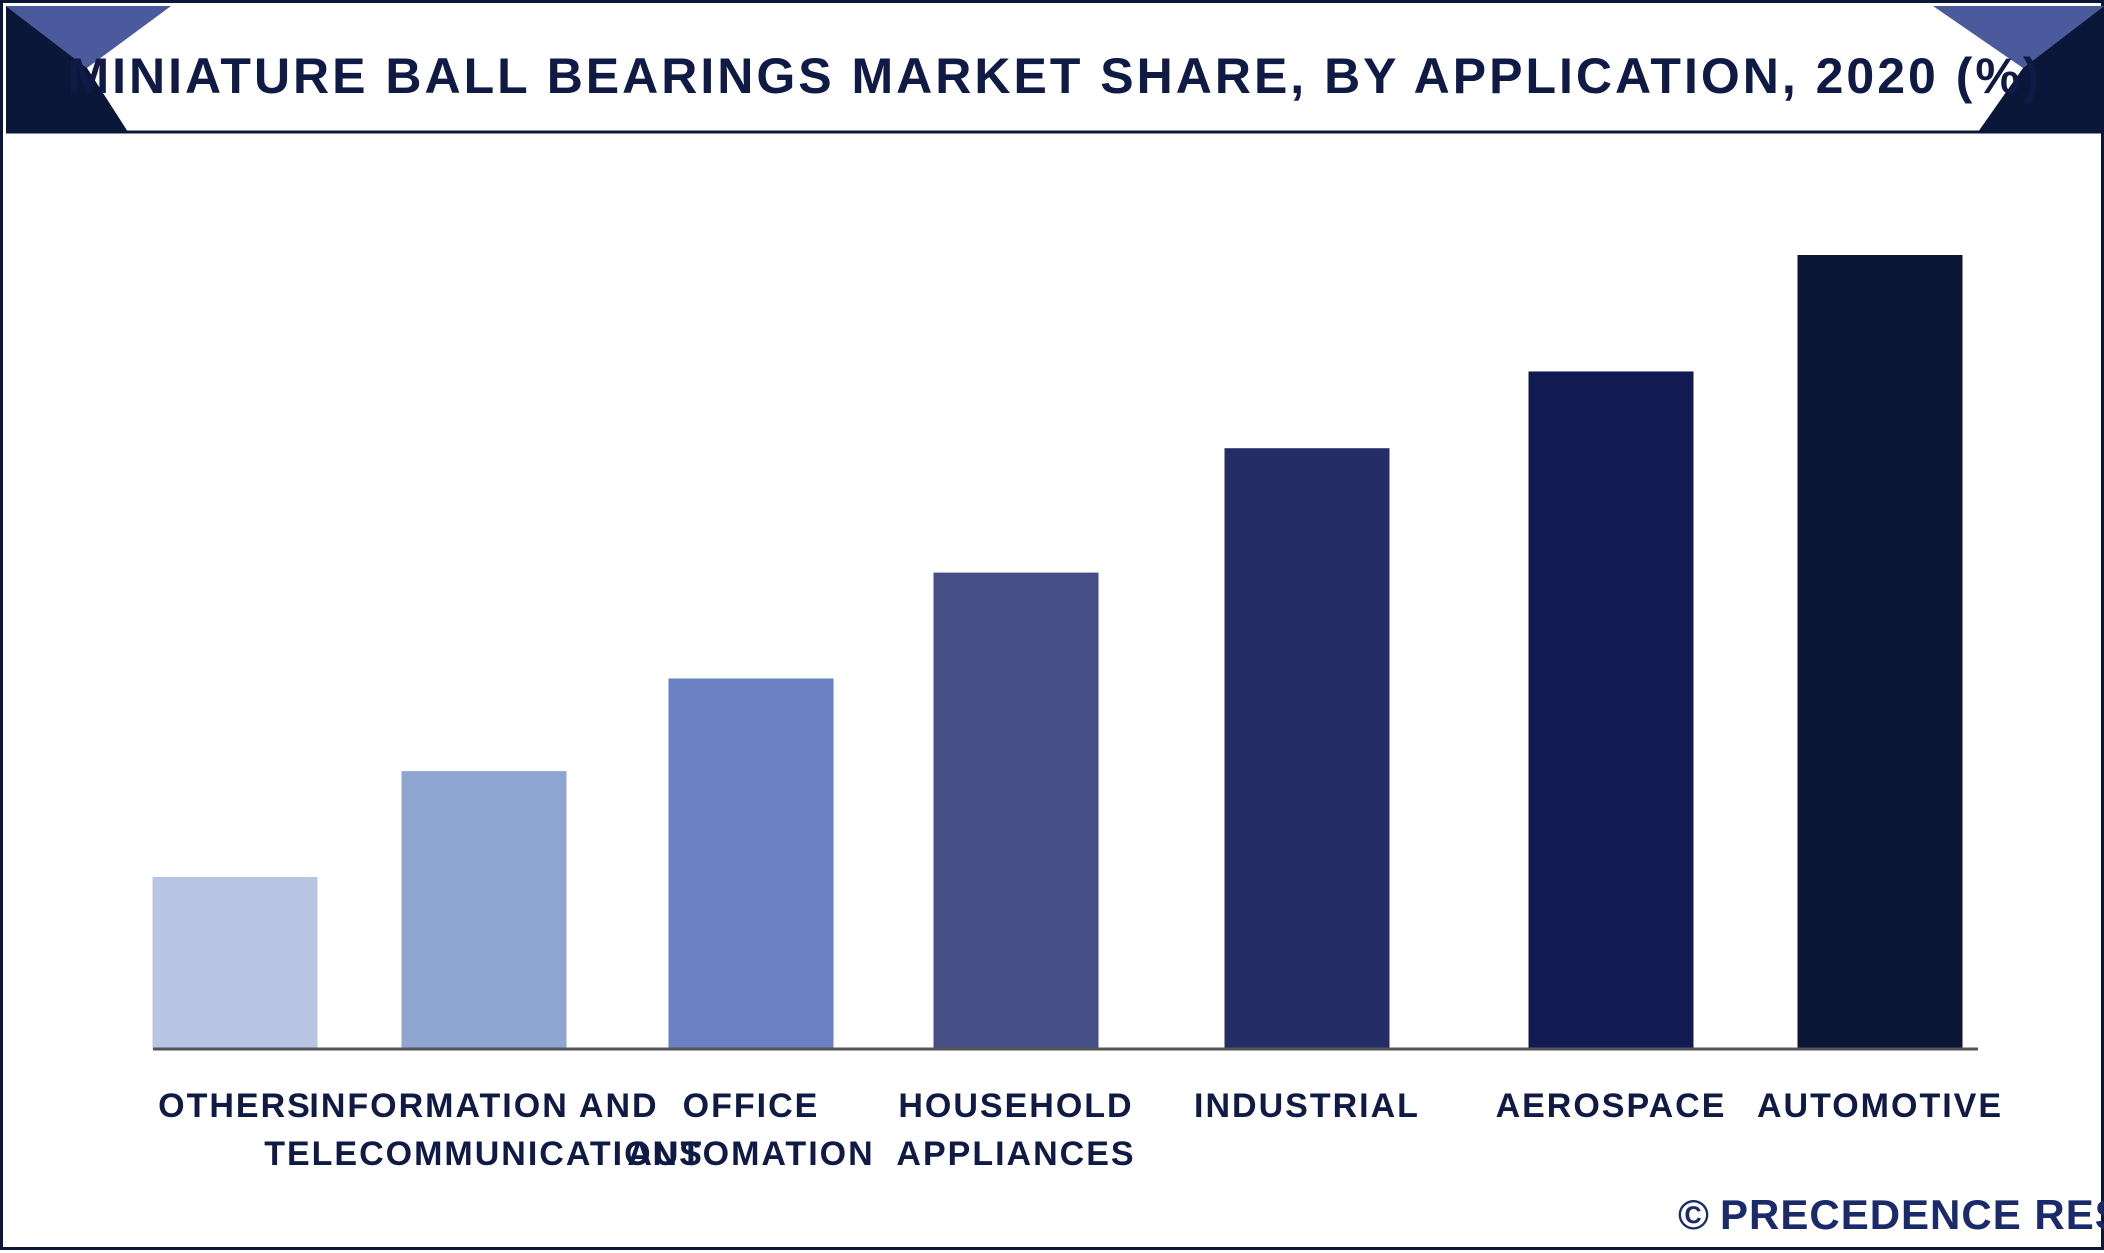 The width and height of the screenshot is (2104, 1253). I want to click on corner-accent-left, so click(88, 37).